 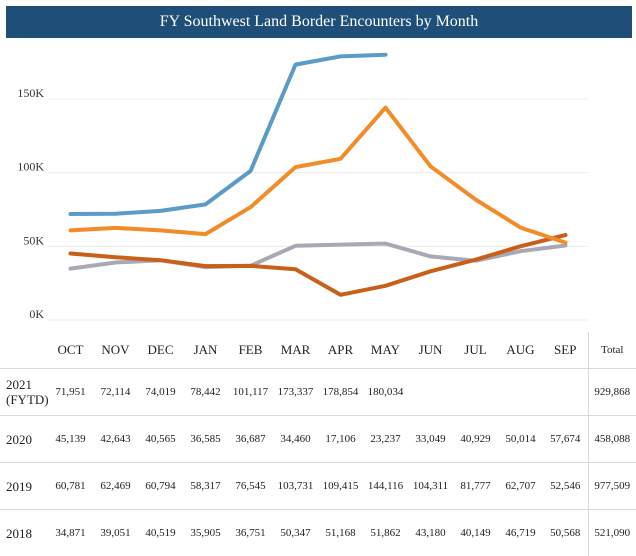 I want to click on series-line-2021, so click(x=228, y=134).